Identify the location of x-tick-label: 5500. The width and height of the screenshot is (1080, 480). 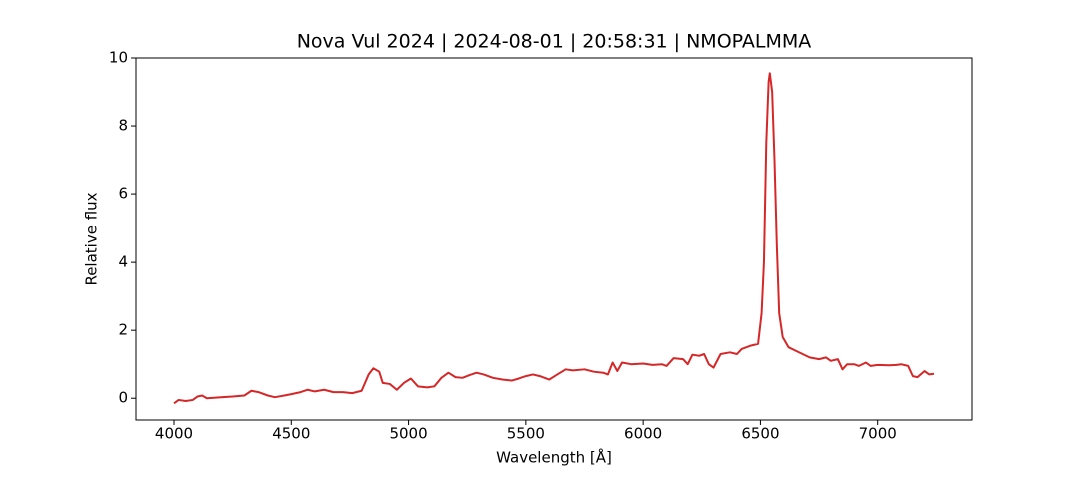
(526, 434).